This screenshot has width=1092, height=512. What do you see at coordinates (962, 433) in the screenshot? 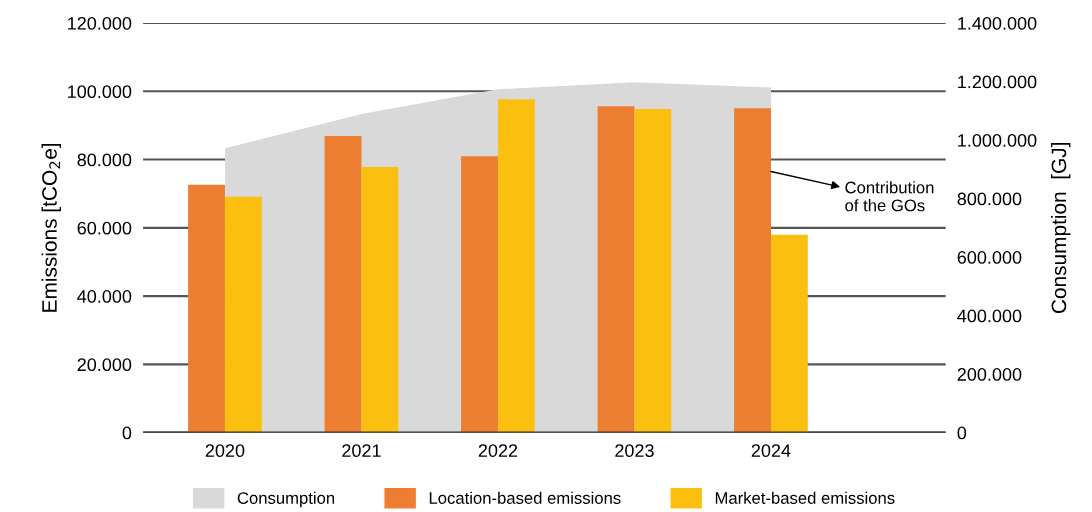
I see `y2-tick-label: 0` at bounding box center [962, 433].